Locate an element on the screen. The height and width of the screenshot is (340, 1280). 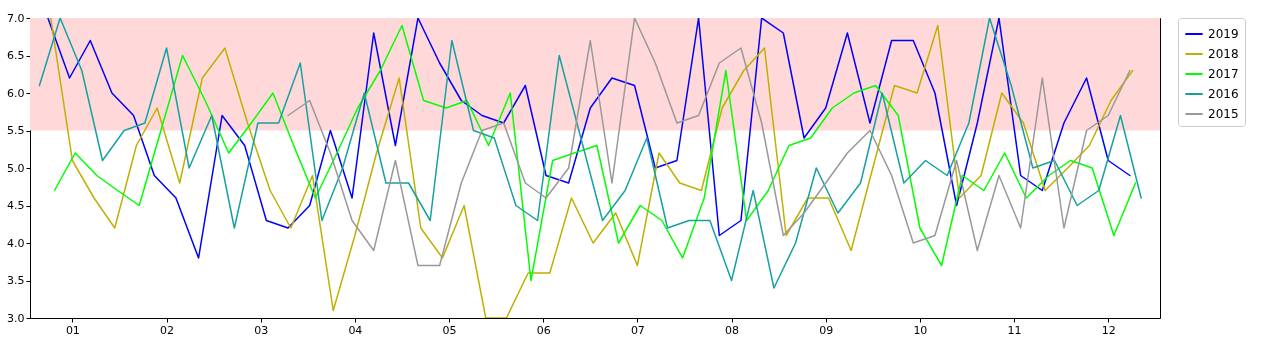
legend-label: 2015 is located at coordinates (1223, 114).